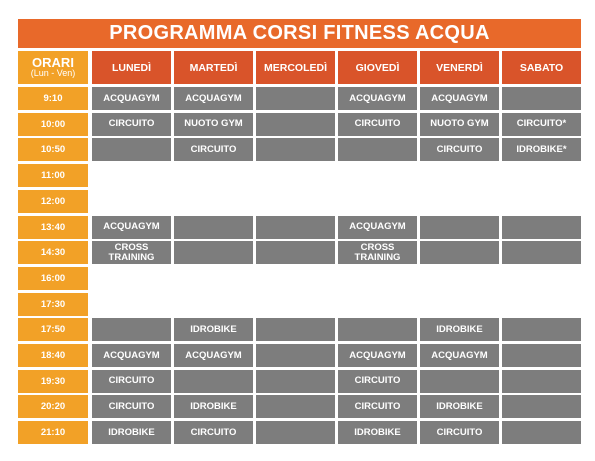  Describe the element at coordinates (53, 72) in the screenshot. I see `orari-sublabel: (Lun - Ven)` at that location.